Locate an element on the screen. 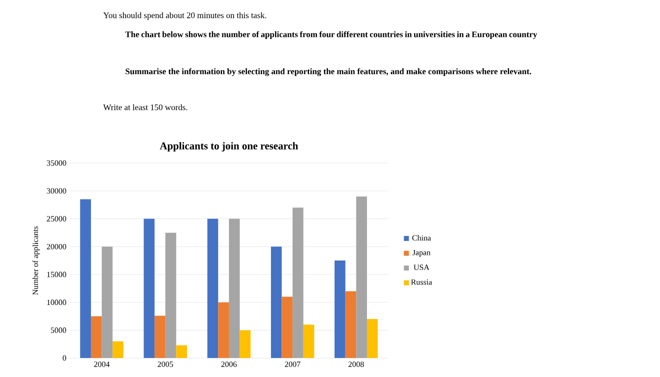 The width and height of the screenshot is (660, 377). text: You should spend about 20 minutes on this task. is located at coordinates (184, 16).